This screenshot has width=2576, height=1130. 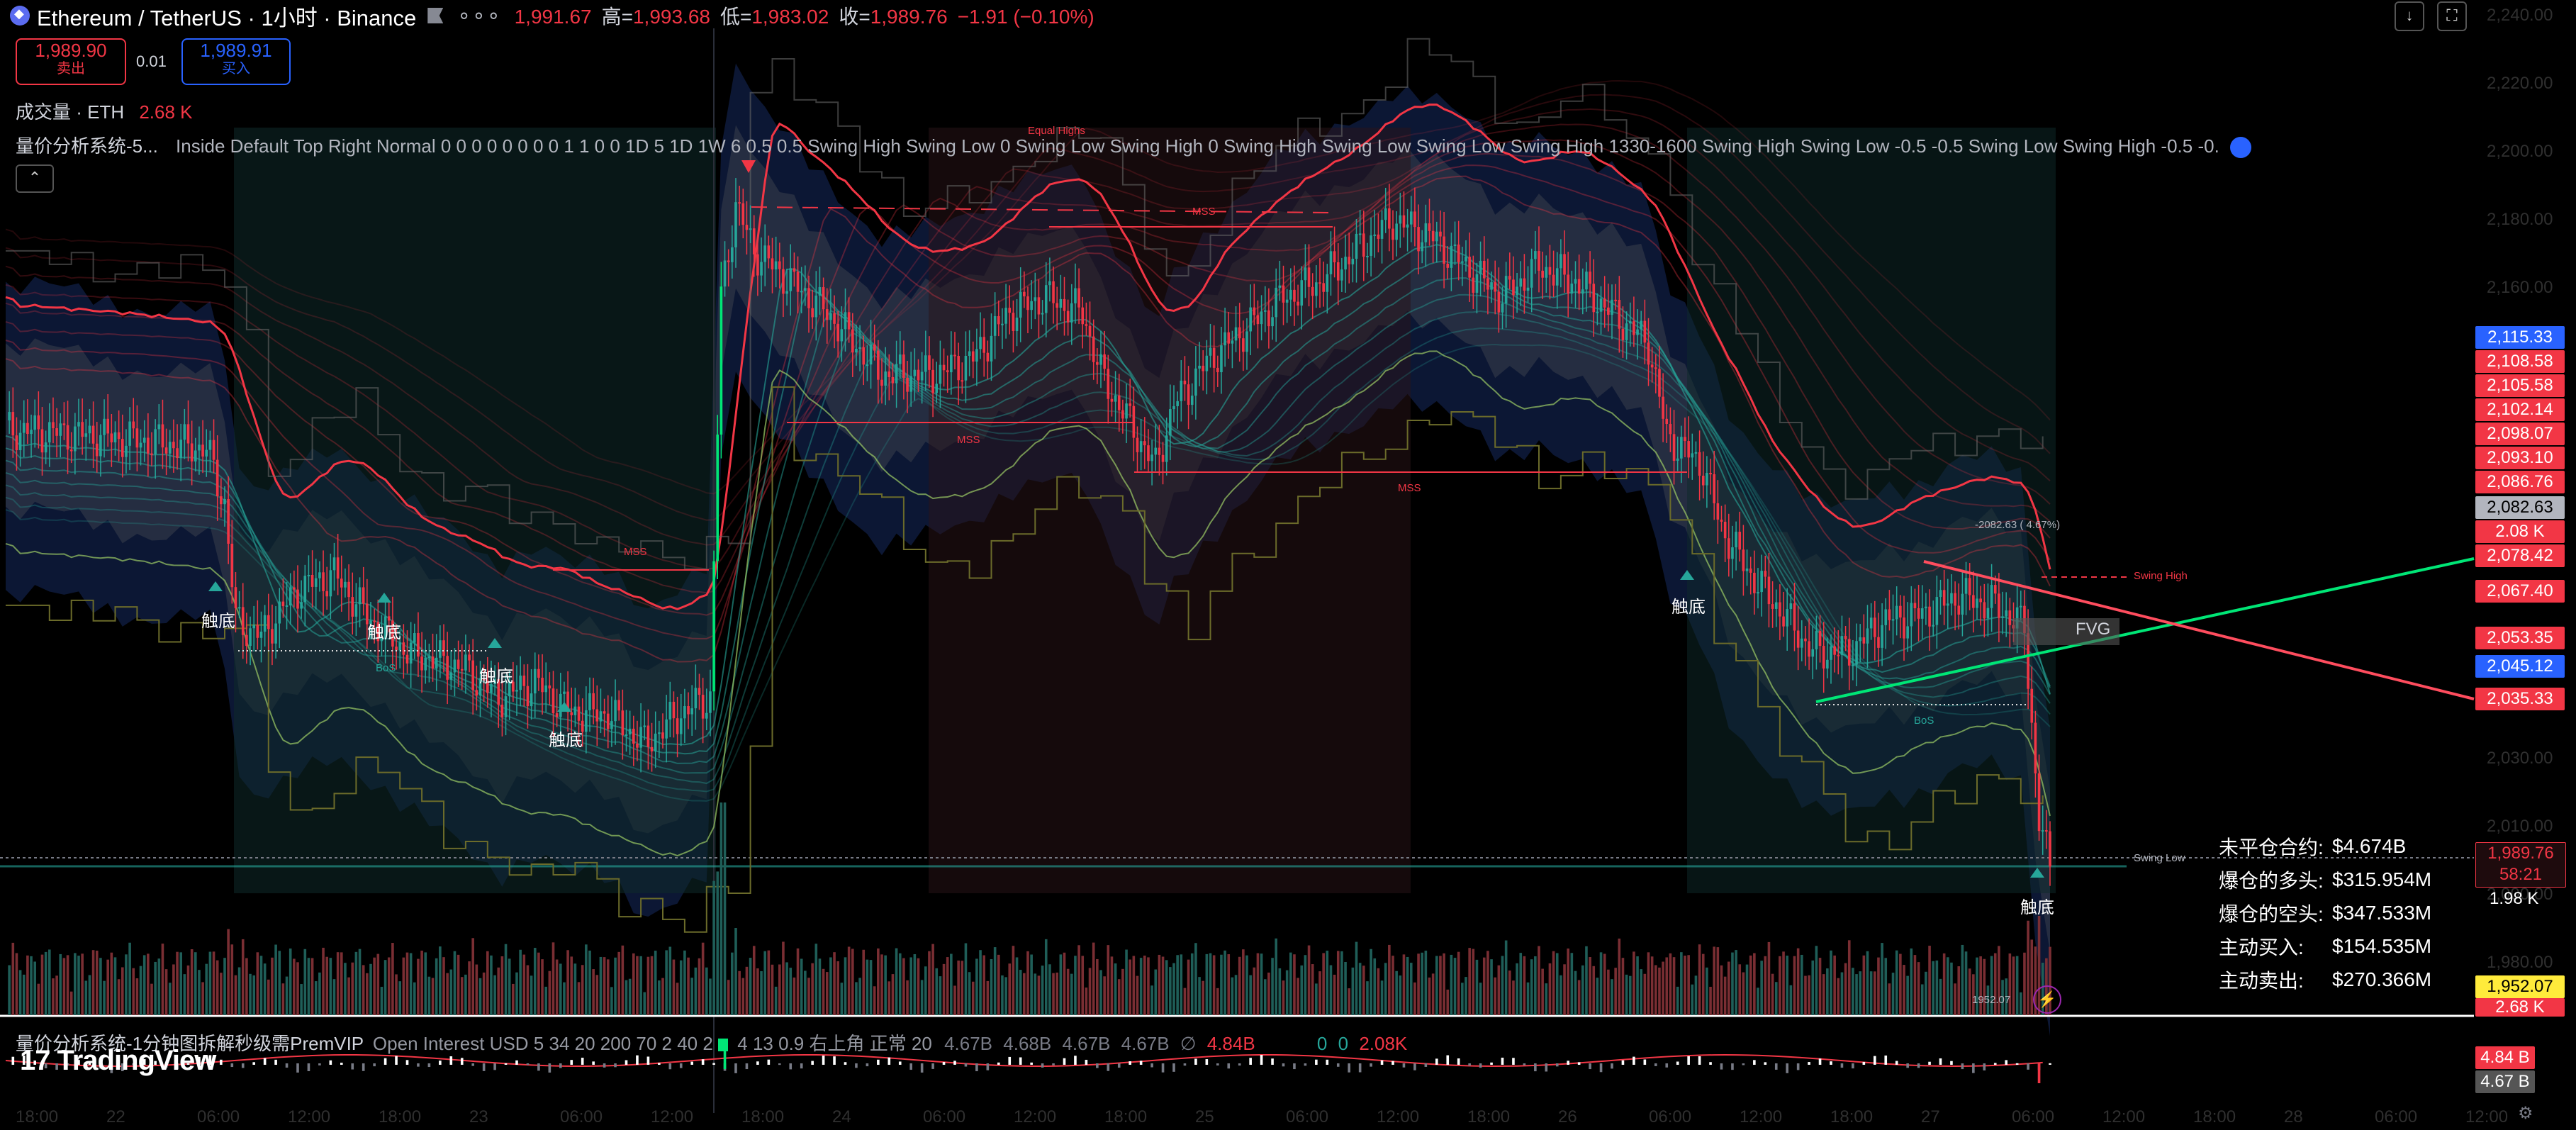 What do you see at coordinates (236, 61) in the screenshot?
I see `buy-button: 1,989.91 买入` at bounding box center [236, 61].